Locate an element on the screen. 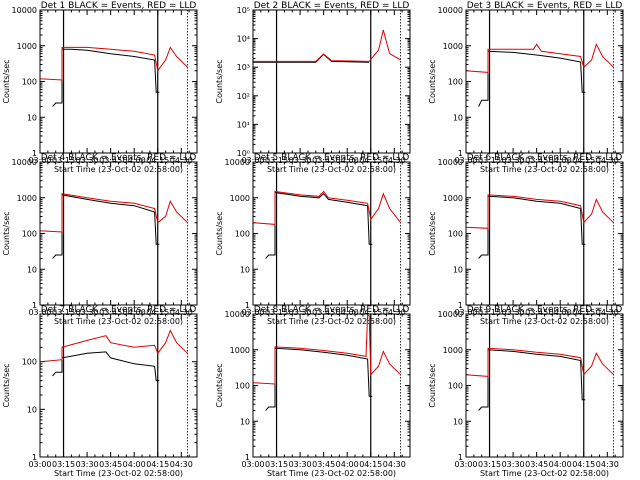  panel-title: Det 1 BLACK = Events, RED = LLD is located at coordinates (119, 6).